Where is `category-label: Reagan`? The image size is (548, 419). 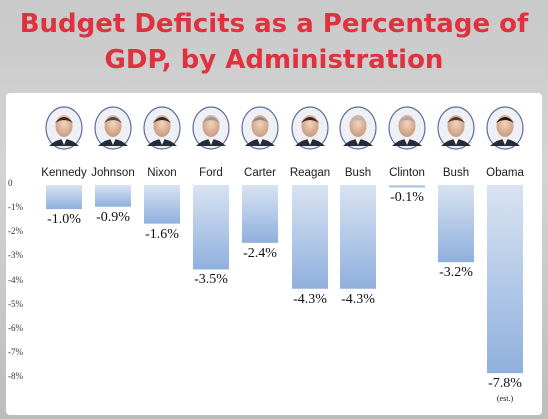
category-label: Reagan is located at coordinates (310, 173).